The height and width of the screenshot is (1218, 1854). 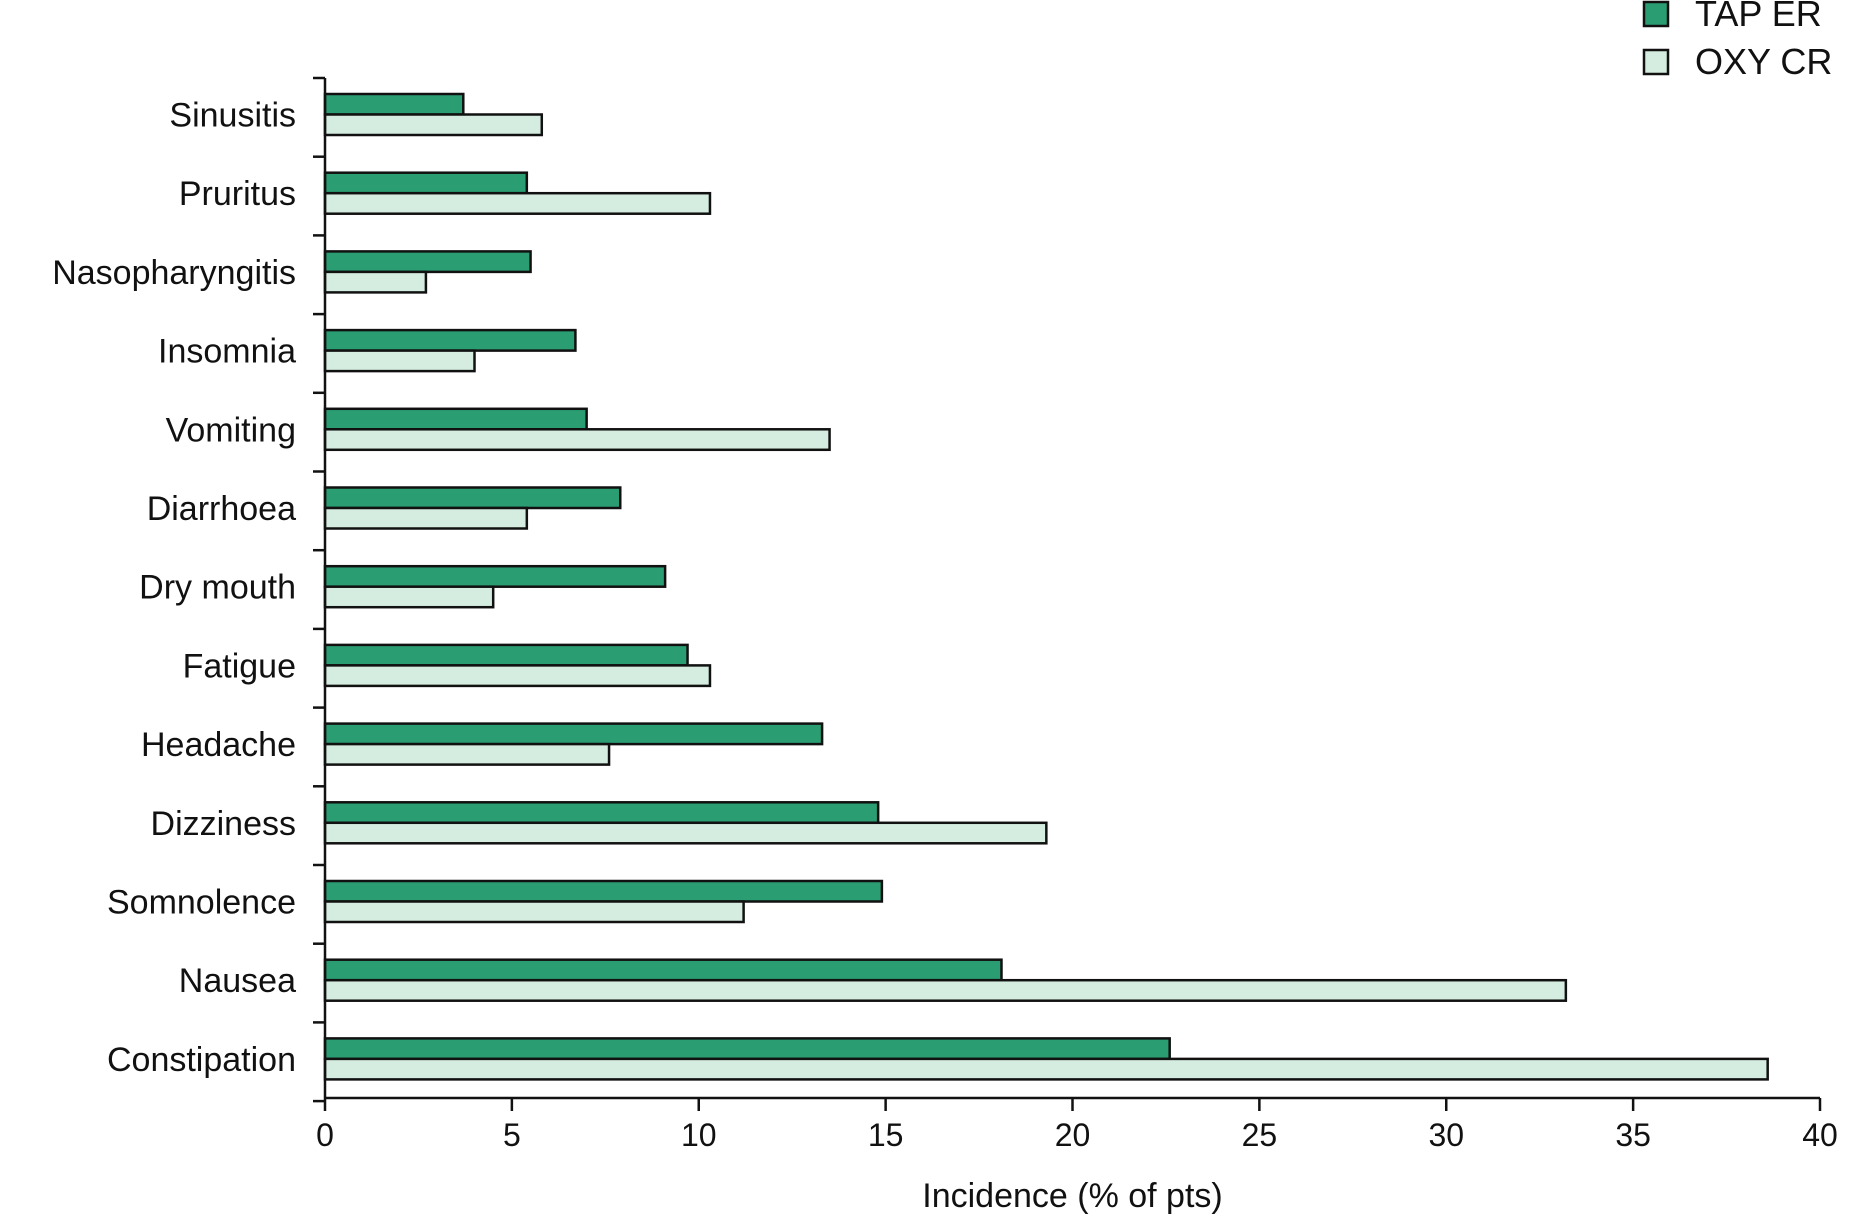 I want to click on x-axis-title: Incidence (% of pts), so click(x=1072, y=1196).